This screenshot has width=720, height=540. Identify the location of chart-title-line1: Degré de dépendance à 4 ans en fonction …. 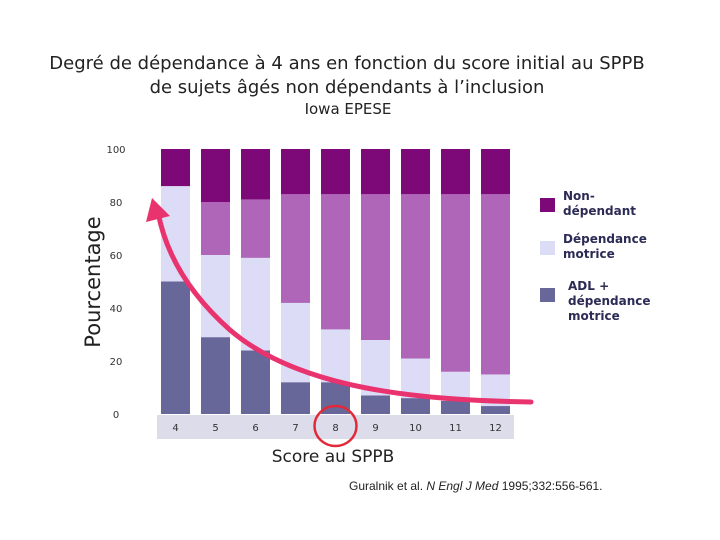
(346, 63).